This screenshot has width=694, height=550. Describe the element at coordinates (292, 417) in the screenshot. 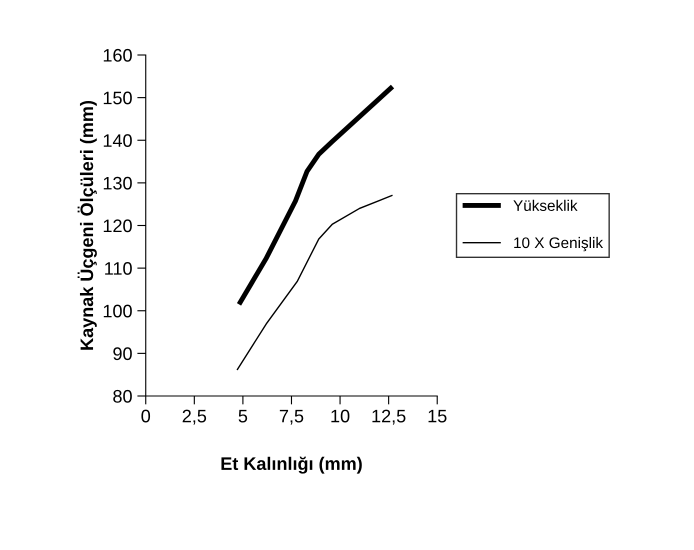

I see `x-tick-label: 7,5` at that location.